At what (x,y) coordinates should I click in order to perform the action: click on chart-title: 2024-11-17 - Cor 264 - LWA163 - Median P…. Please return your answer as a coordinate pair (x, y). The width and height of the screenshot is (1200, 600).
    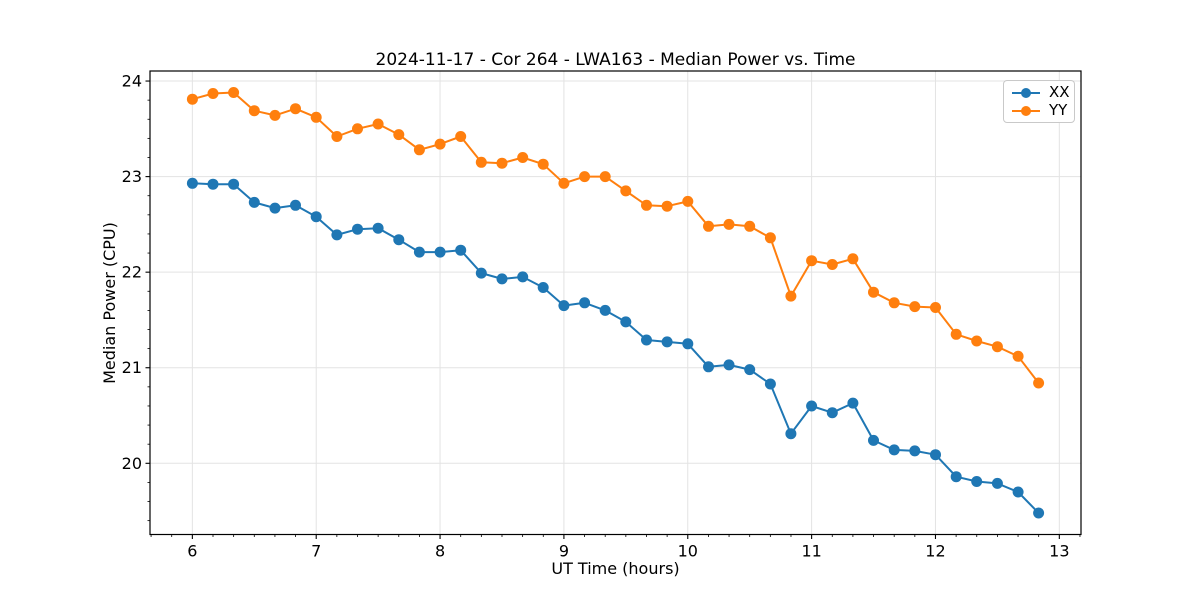
    Looking at the image, I should click on (615, 60).